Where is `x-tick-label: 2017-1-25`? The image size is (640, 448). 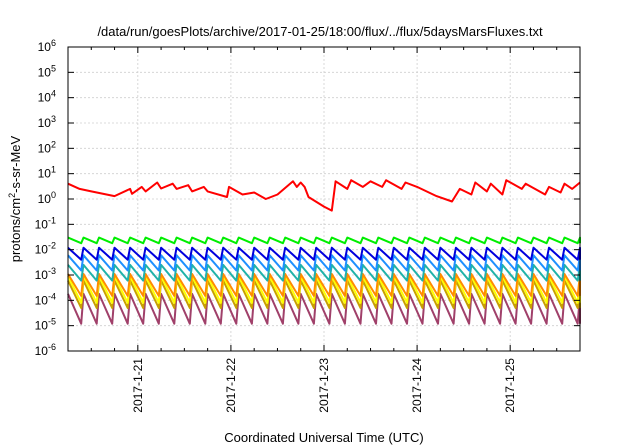 x-tick-label: 2017-1-25 is located at coordinates (510, 385).